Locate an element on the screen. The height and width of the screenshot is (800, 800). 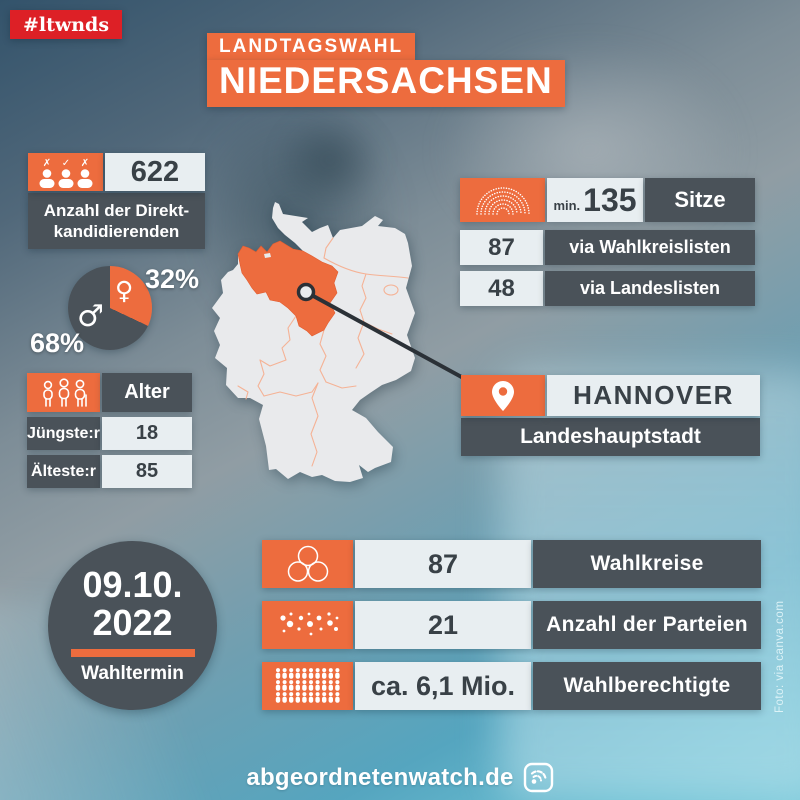
date-year: 2022 is located at coordinates (132, 622).